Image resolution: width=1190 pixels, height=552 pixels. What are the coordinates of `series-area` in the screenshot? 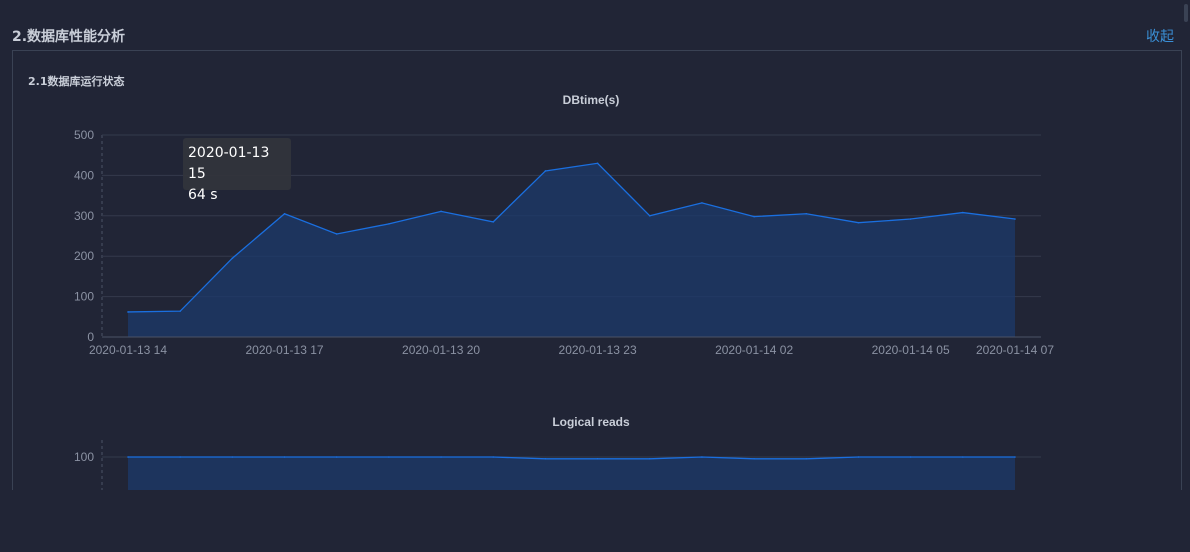 It's located at (571, 473).